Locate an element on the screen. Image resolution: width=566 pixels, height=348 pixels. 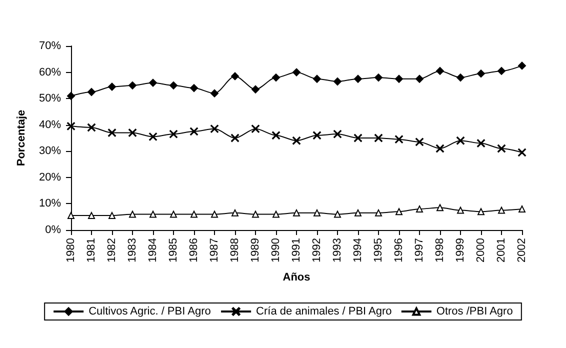
x-tick-label: 2000 is located at coordinates (481, 250).